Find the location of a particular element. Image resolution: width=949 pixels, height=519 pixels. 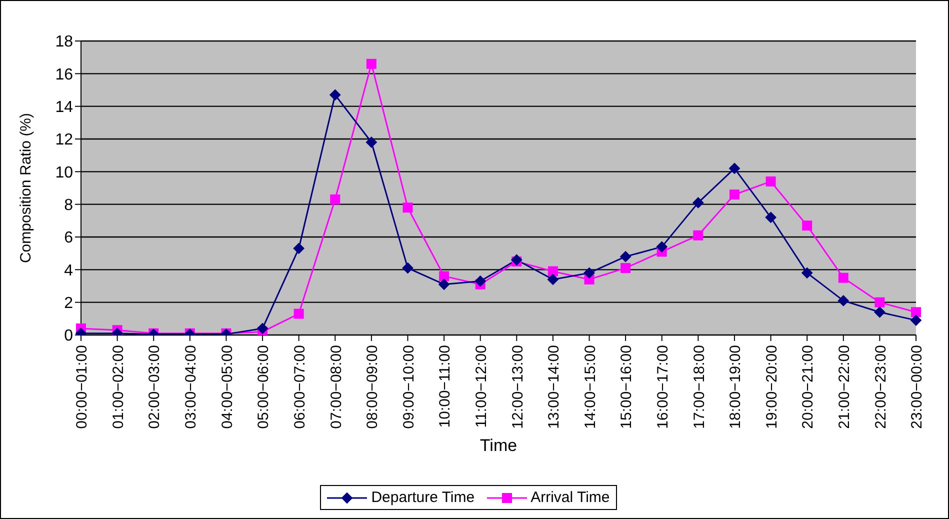

x-tick-label: 15:00−16:00 is located at coordinates (627, 387).